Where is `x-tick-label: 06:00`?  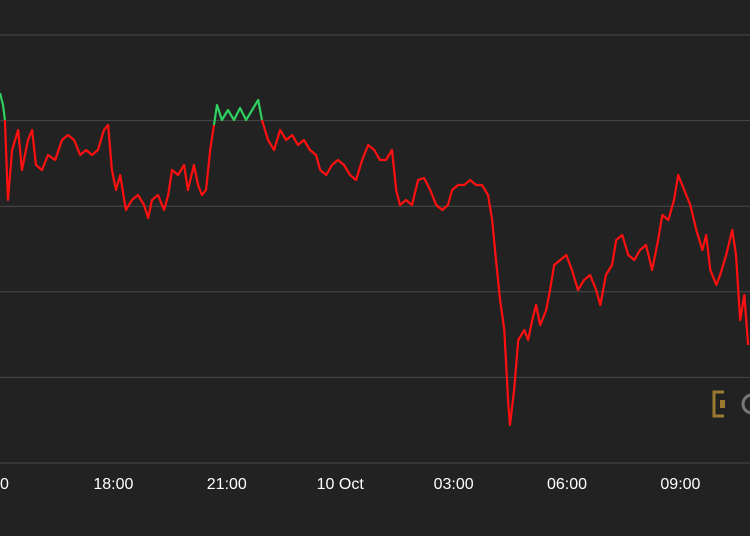
x-tick-label: 06:00 is located at coordinates (567, 484).